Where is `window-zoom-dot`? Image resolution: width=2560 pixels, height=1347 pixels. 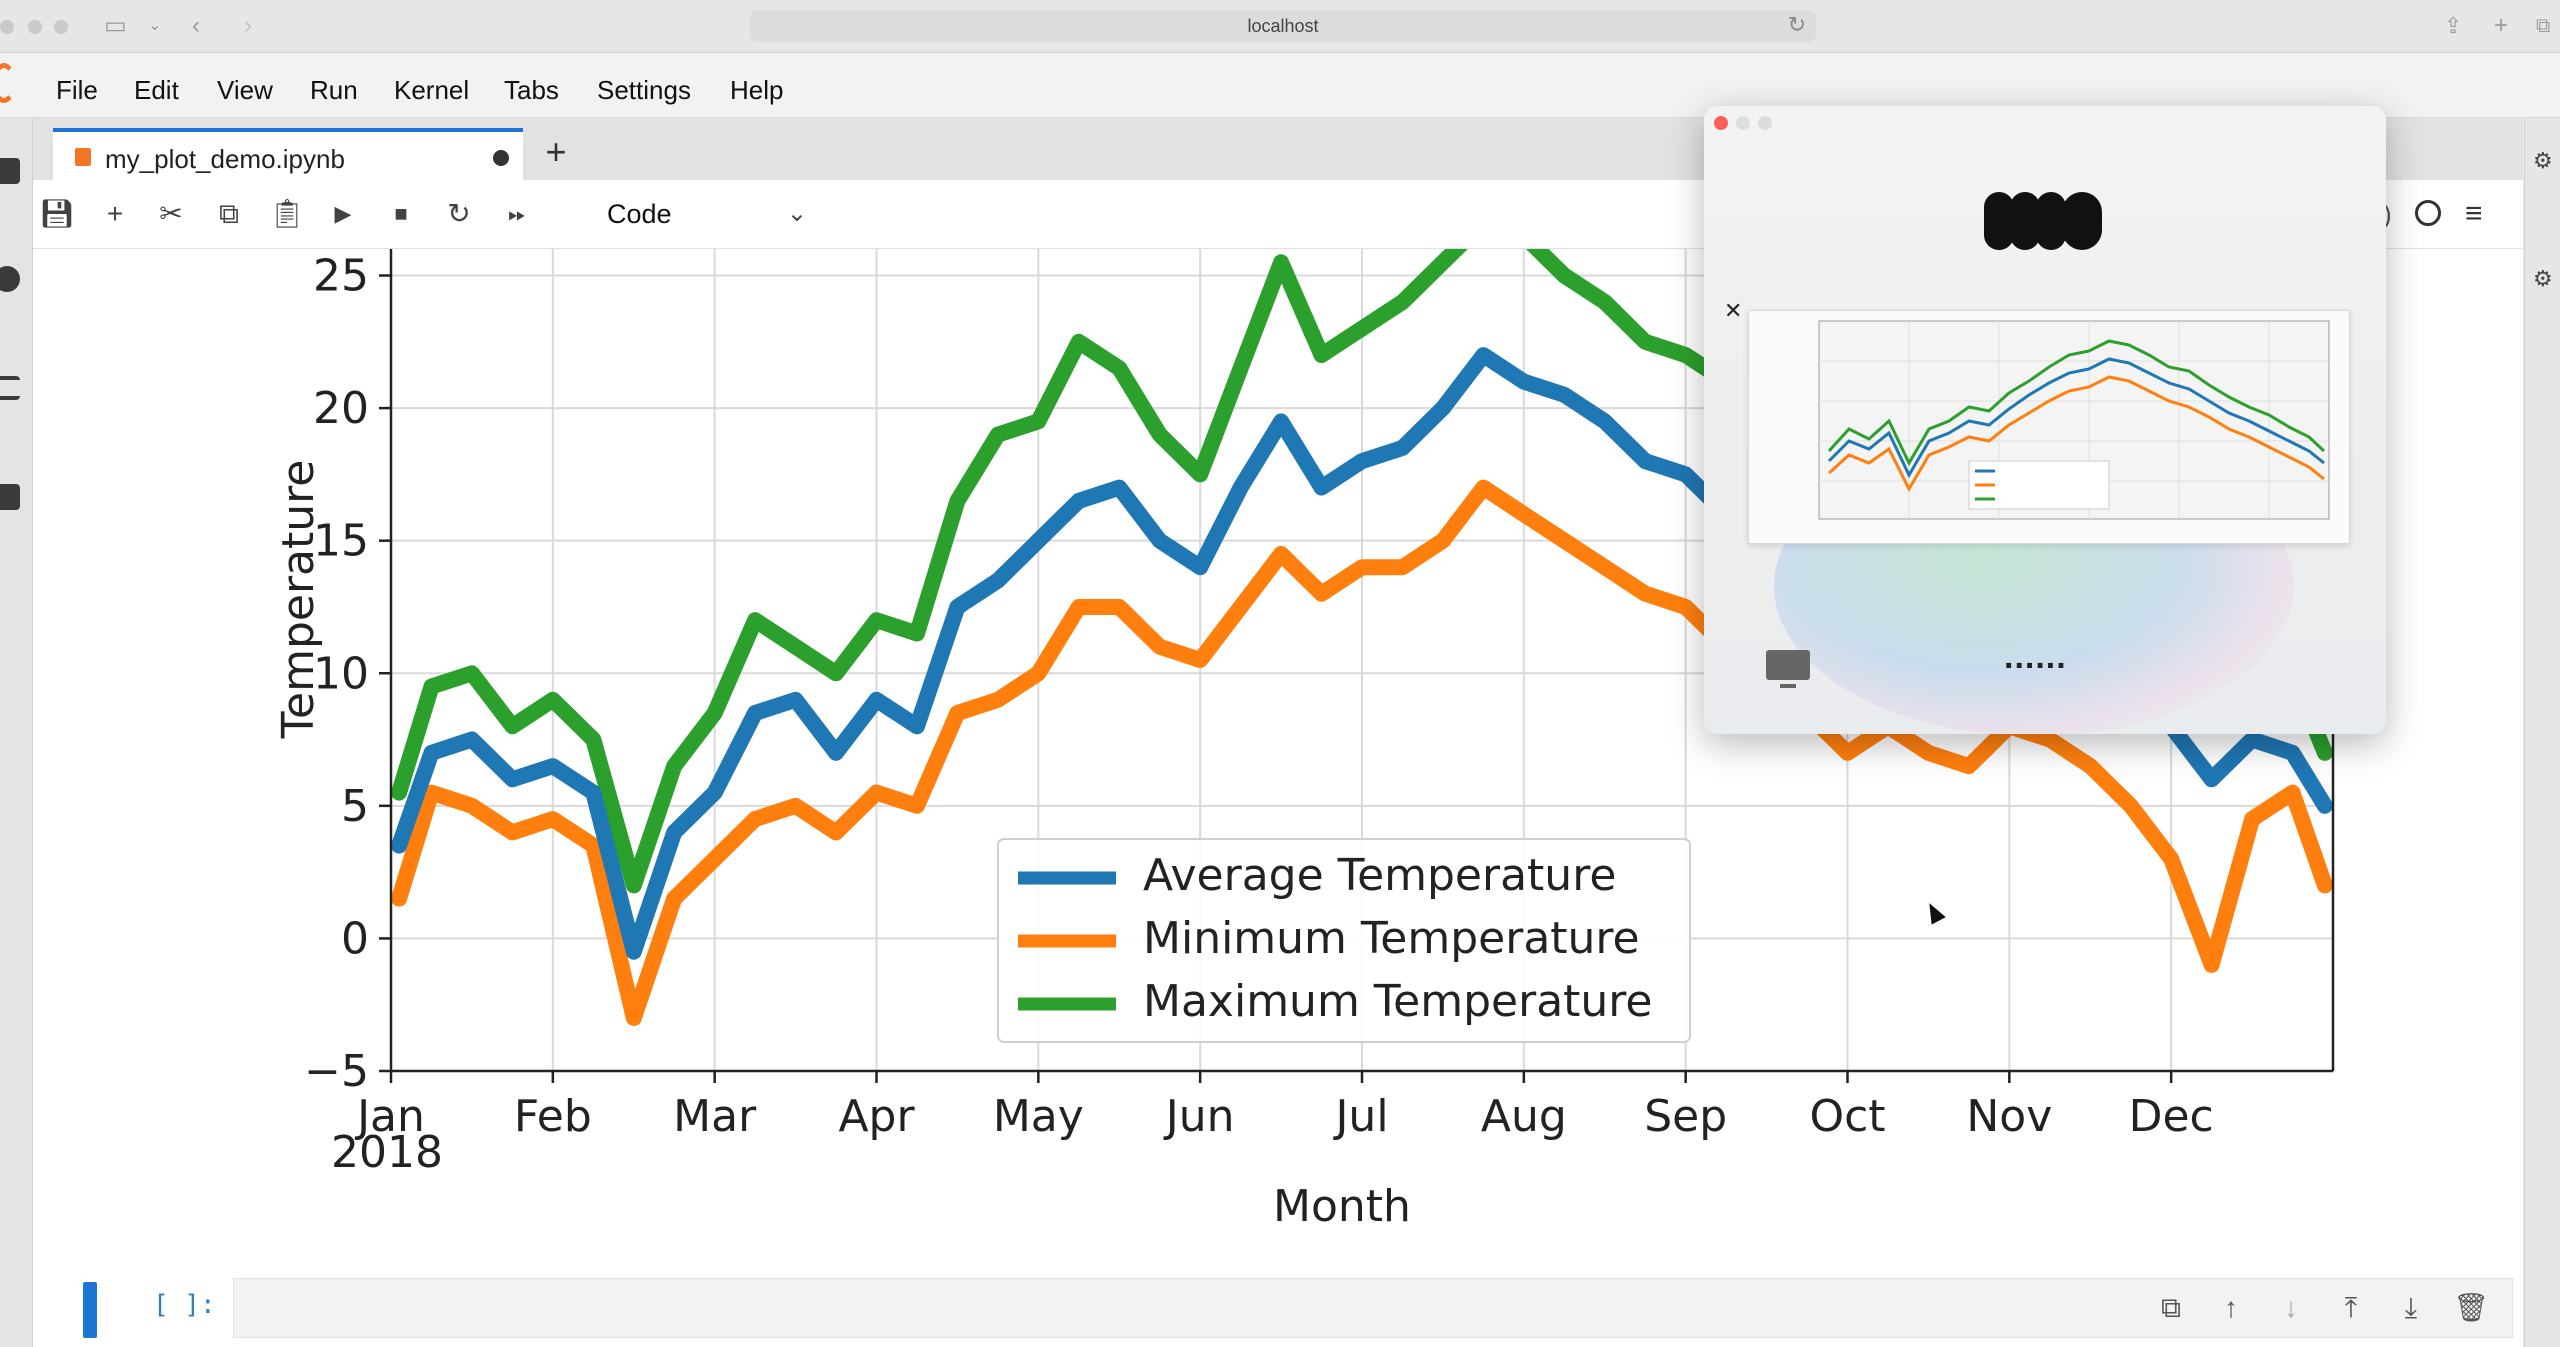
window-zoom-dot is located at coordinates (61, 27).